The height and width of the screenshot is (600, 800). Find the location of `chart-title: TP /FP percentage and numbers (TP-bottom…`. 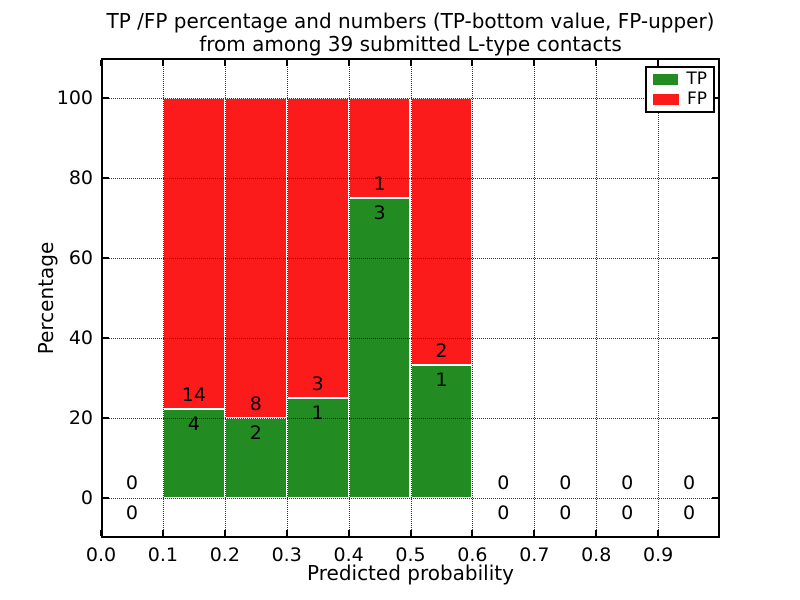

chart-title: TP /FP percentage and numbers (TP-bottom… is located at coordinates (410, 33).